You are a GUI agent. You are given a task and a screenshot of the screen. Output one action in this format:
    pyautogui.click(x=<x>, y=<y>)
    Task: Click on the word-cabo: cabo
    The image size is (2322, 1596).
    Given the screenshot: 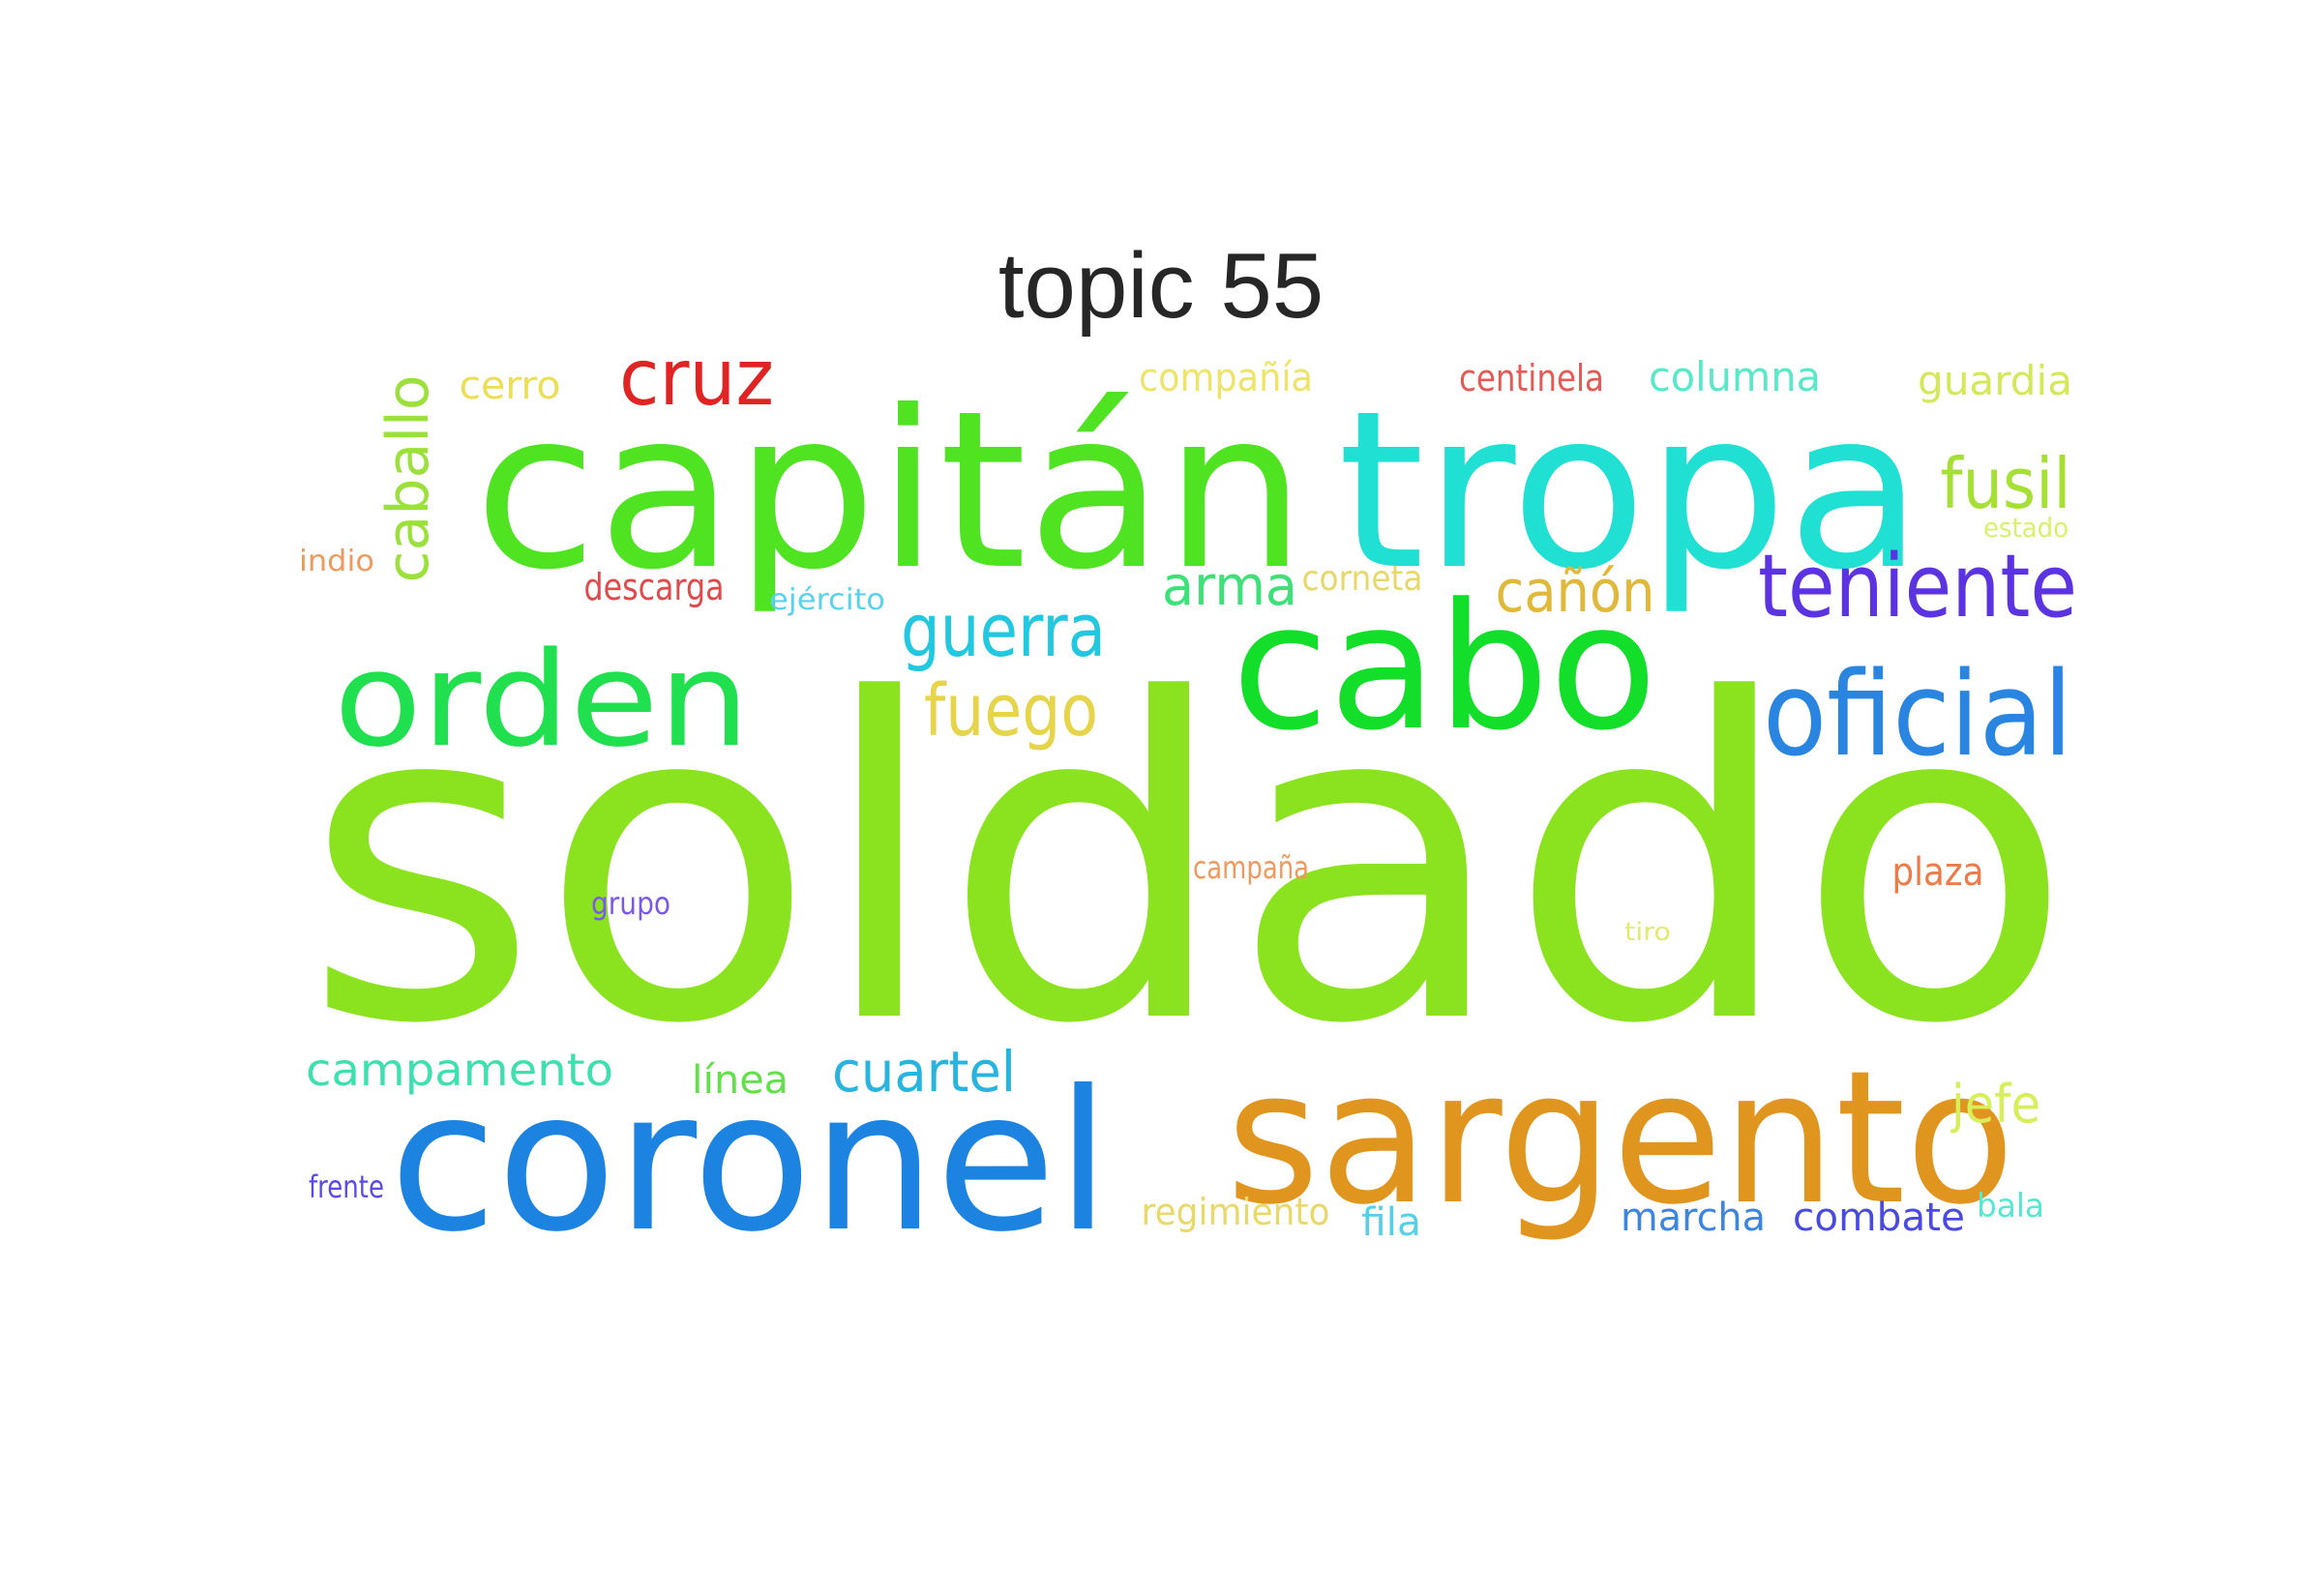 What is the action you would take?
    pyautogui.click(x=1444, y=668)
    